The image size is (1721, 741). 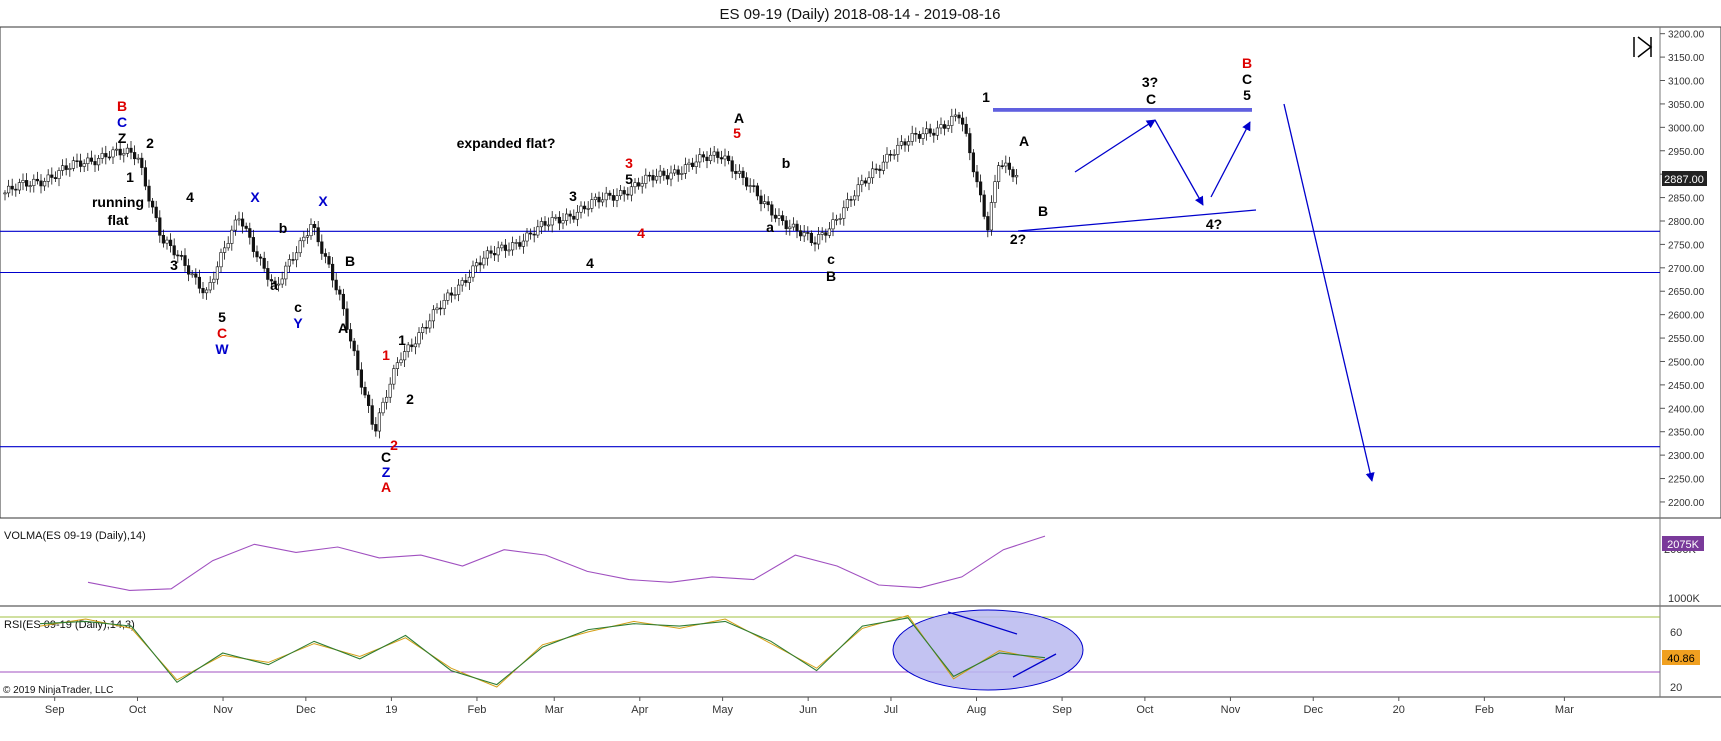 I want to click on panel-toggle-icon, so click(x=1643, y=47).